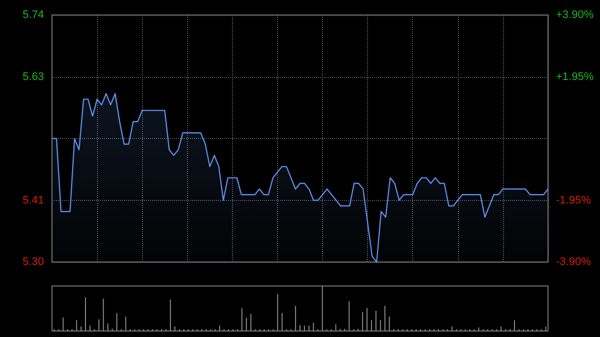  What do you see at coordinates (575, 15) in the screenshot?
I see `y2-tick-label: +3.90%` at bounding box center [575, 15].